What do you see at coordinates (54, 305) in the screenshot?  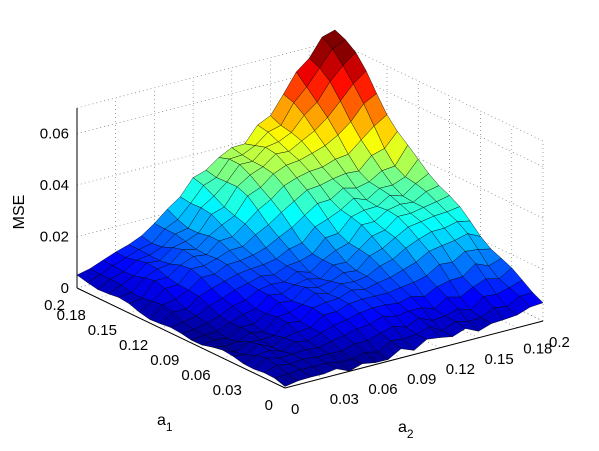 I see `x-tick-label: 0.2` at bounding box center [54, 305].